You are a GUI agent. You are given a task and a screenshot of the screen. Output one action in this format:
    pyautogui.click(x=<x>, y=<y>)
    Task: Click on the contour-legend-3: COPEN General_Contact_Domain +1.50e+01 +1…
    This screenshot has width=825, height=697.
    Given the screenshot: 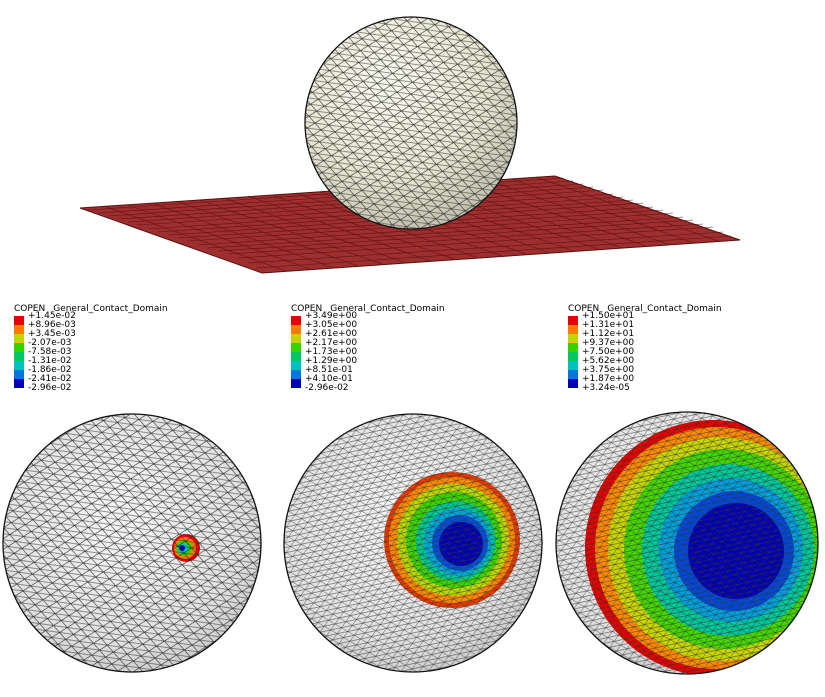 What is the action you would take?
    pyautogui.click(x=649, y=349)
    